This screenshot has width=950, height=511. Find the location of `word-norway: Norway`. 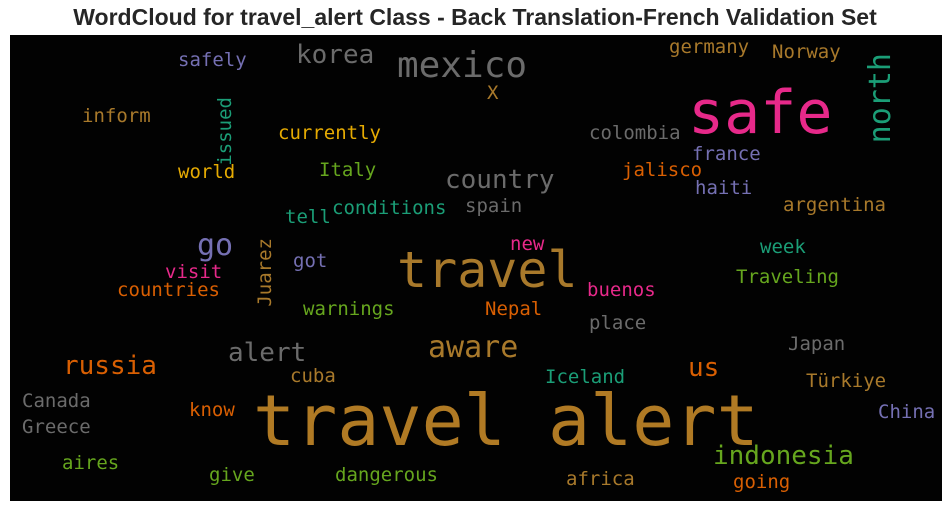

word-norway: Norway is located at coordinates (806, 52).